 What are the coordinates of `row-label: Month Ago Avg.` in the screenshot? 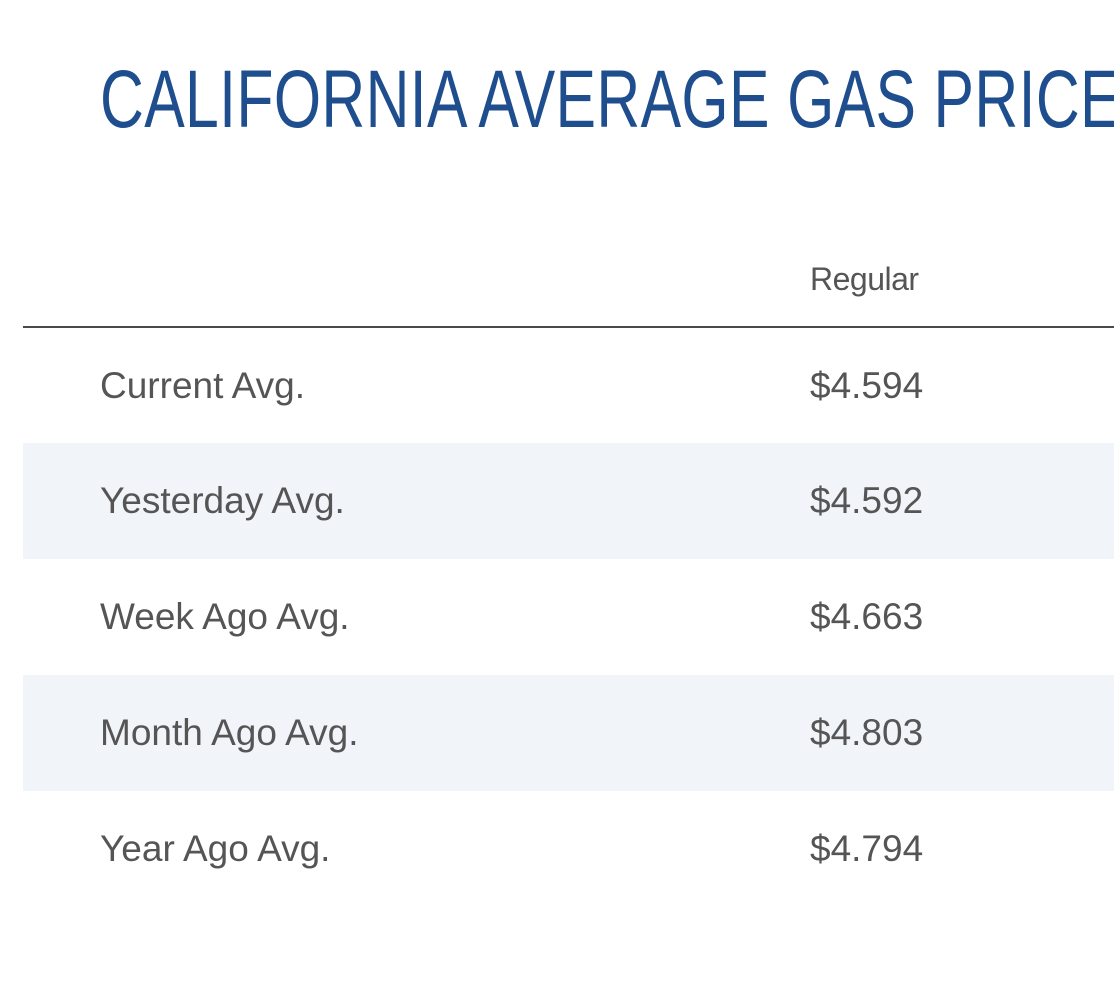 It's located at (229, 732).